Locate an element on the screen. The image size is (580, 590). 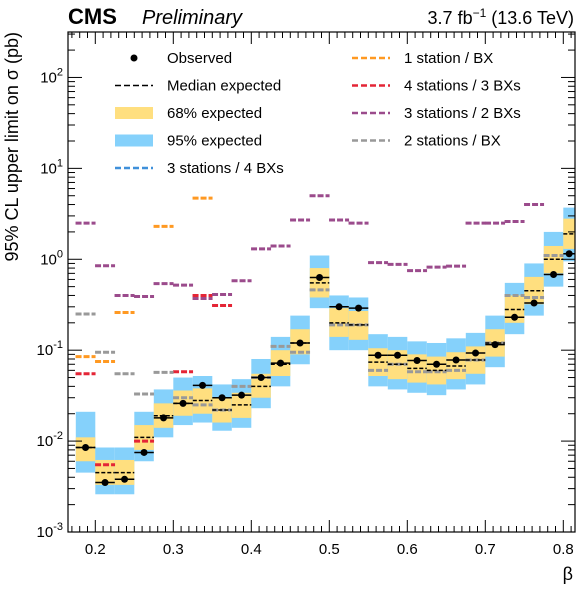
y-tick-label: 10⁻¹ is located at coordinates (50, 349).